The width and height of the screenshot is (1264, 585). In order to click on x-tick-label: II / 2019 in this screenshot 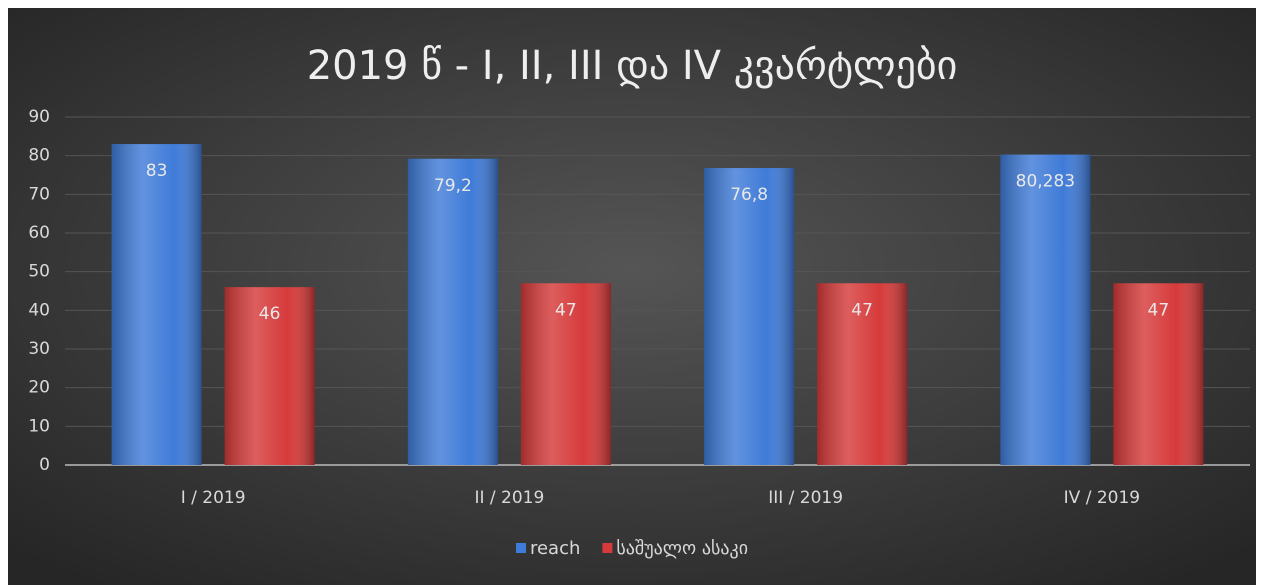, I will do `click(509, 498)`.